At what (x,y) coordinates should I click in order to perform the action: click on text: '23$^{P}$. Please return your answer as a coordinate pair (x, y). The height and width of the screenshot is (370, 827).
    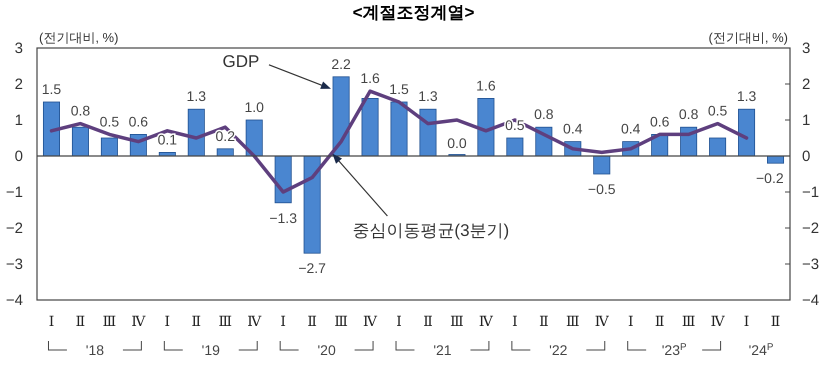
    Looking at the image, I should click on (675, 350).